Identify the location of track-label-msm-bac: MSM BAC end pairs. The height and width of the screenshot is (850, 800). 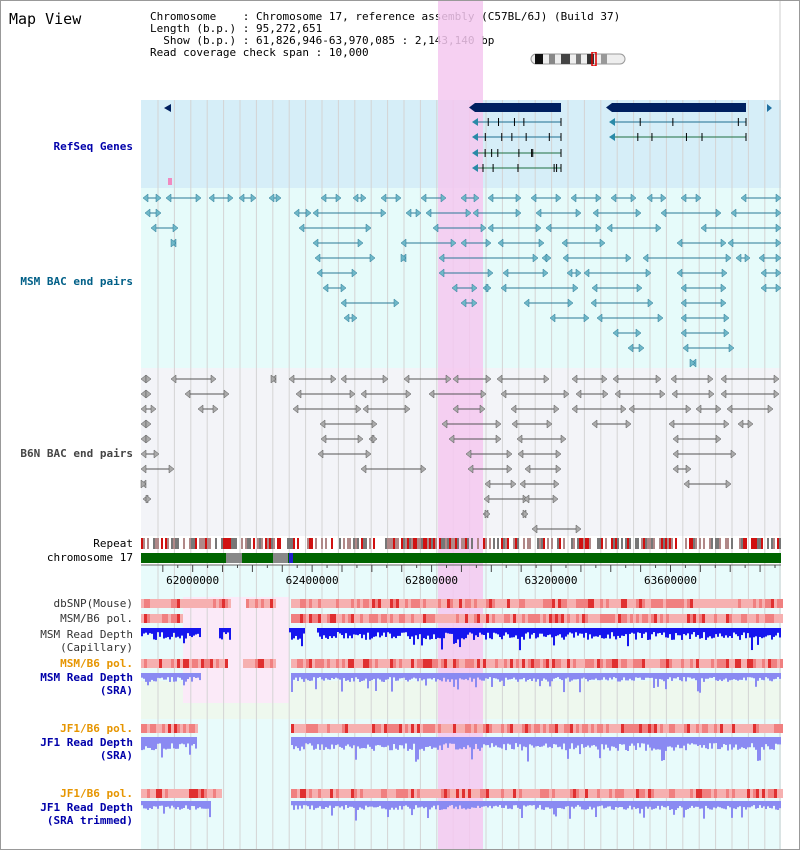
(76, 281).